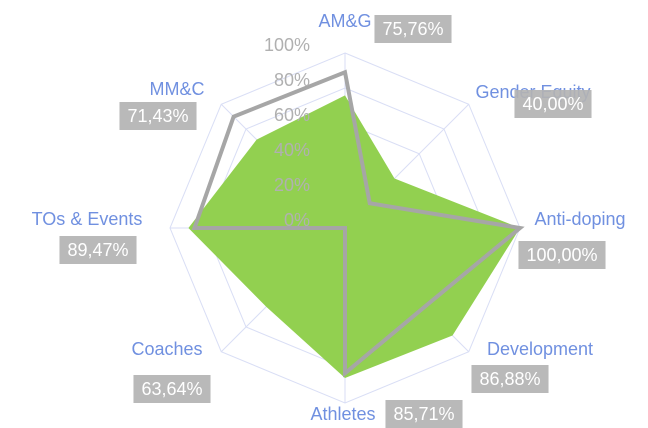 This screenshot has width=648, height=428. What do you see at coordinates (292, 150) in the screenshot?
I see `y-tick-label: 40%` at bounding box center [292, 150].